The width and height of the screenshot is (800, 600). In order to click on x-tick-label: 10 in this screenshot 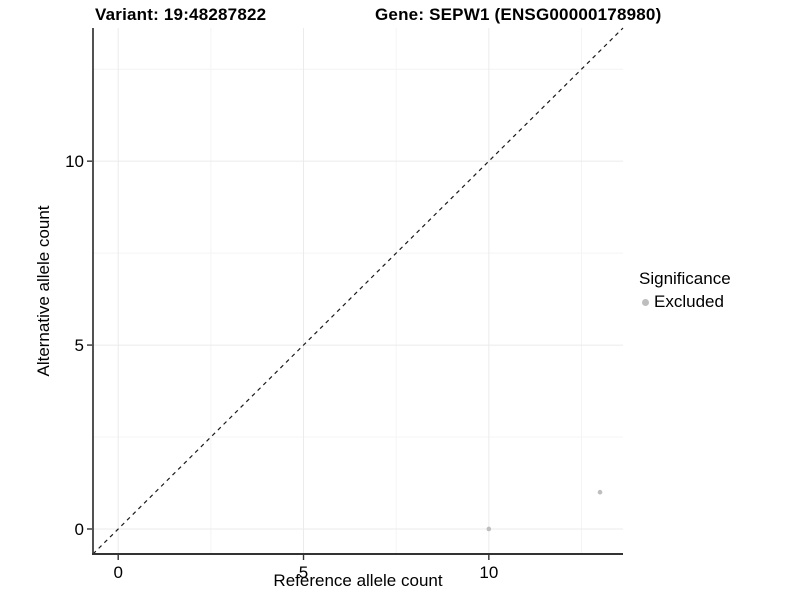, I will do `click(488, 572)`.